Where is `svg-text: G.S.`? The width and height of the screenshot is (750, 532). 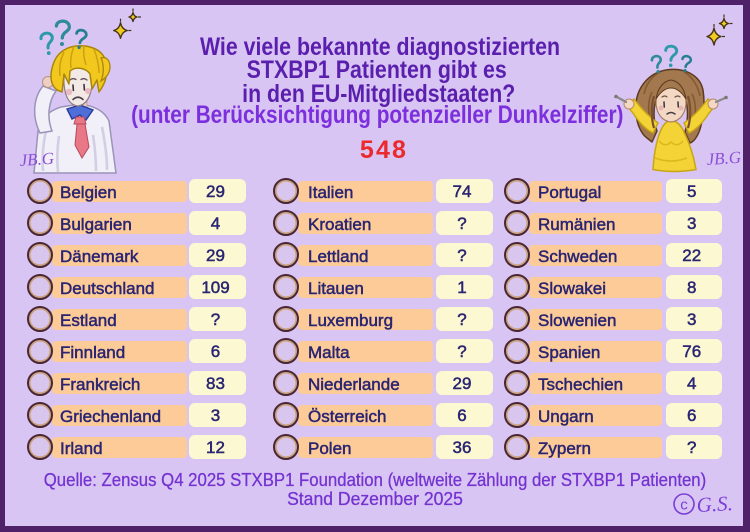
svg-text: G.S. is located at coordinates (714, 504).